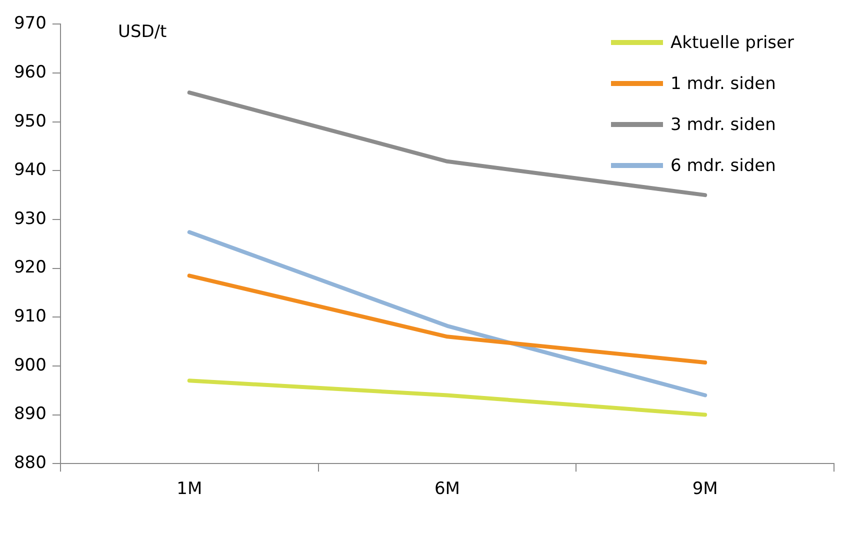 This screenshot has height=538, width=852. Describe the element at coordinates (30, 414) in the screenshot. I see `y-tick-label: 890` at that location.